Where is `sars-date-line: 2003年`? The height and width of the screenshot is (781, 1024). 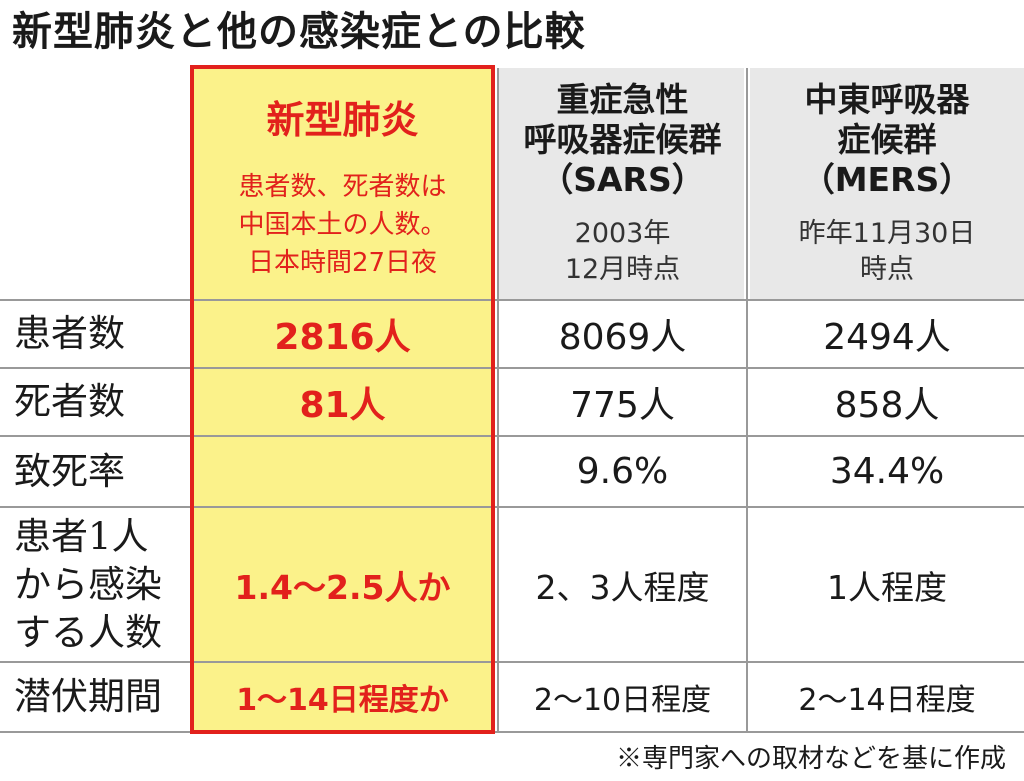
sars-date-line: 2003年 is located at coordinates (622, 233).